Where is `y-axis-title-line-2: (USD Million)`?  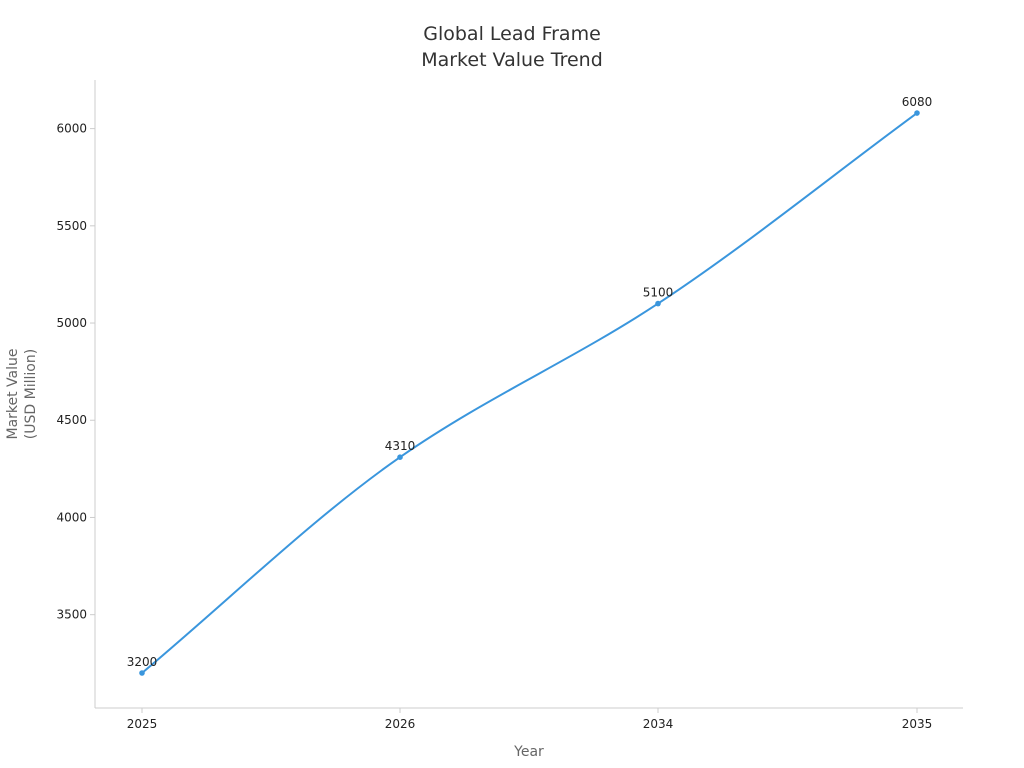
y-axis-title-line-2: (USD Million) is located at coordinates (31, 394).